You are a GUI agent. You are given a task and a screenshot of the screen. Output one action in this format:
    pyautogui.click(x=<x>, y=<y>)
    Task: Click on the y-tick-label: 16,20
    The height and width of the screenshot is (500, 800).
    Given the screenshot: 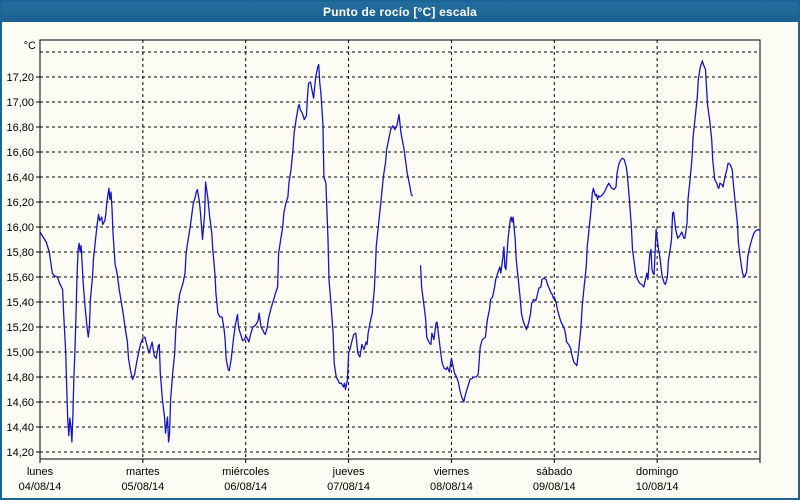 What is the action you would take?
    pyautogui.click(x=20, y=203)
    